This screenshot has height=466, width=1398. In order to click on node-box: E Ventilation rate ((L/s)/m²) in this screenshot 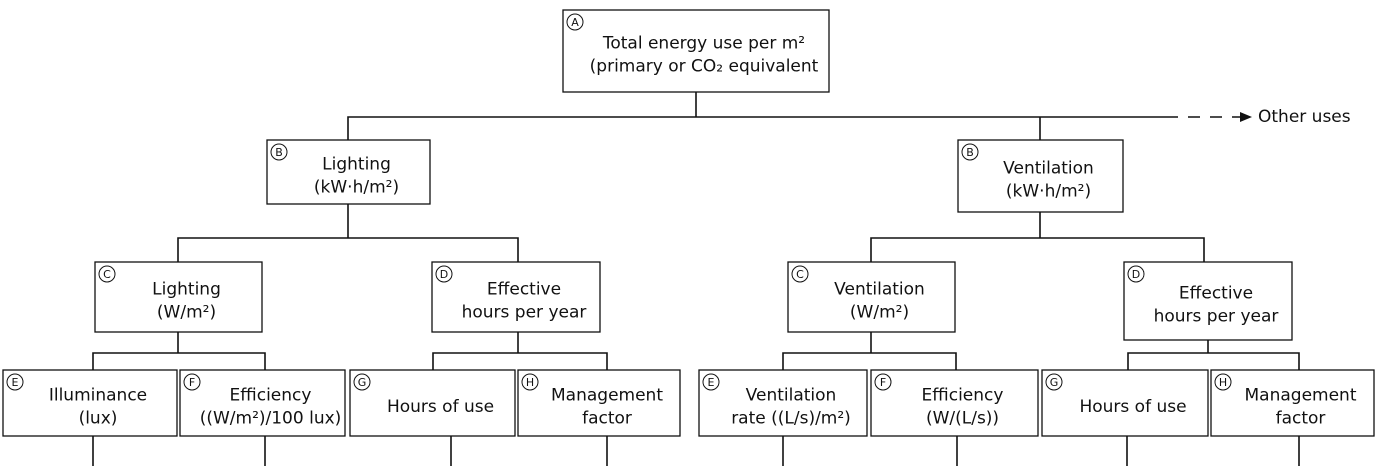, I will do `click(783, 403)`.